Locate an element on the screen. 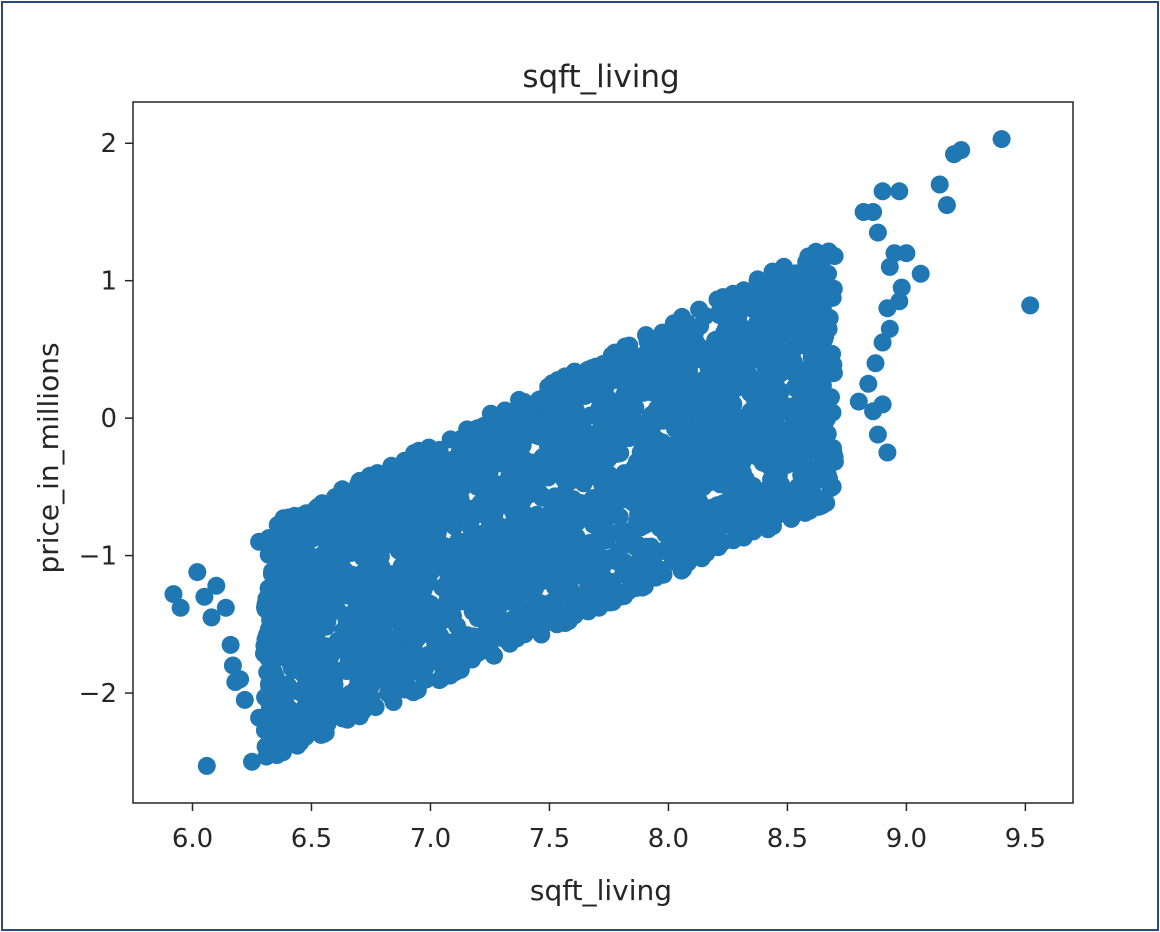 The width and height of the screenshot is (1160, 932). y-tick-label: −1 is located at coordinates (98, 557).